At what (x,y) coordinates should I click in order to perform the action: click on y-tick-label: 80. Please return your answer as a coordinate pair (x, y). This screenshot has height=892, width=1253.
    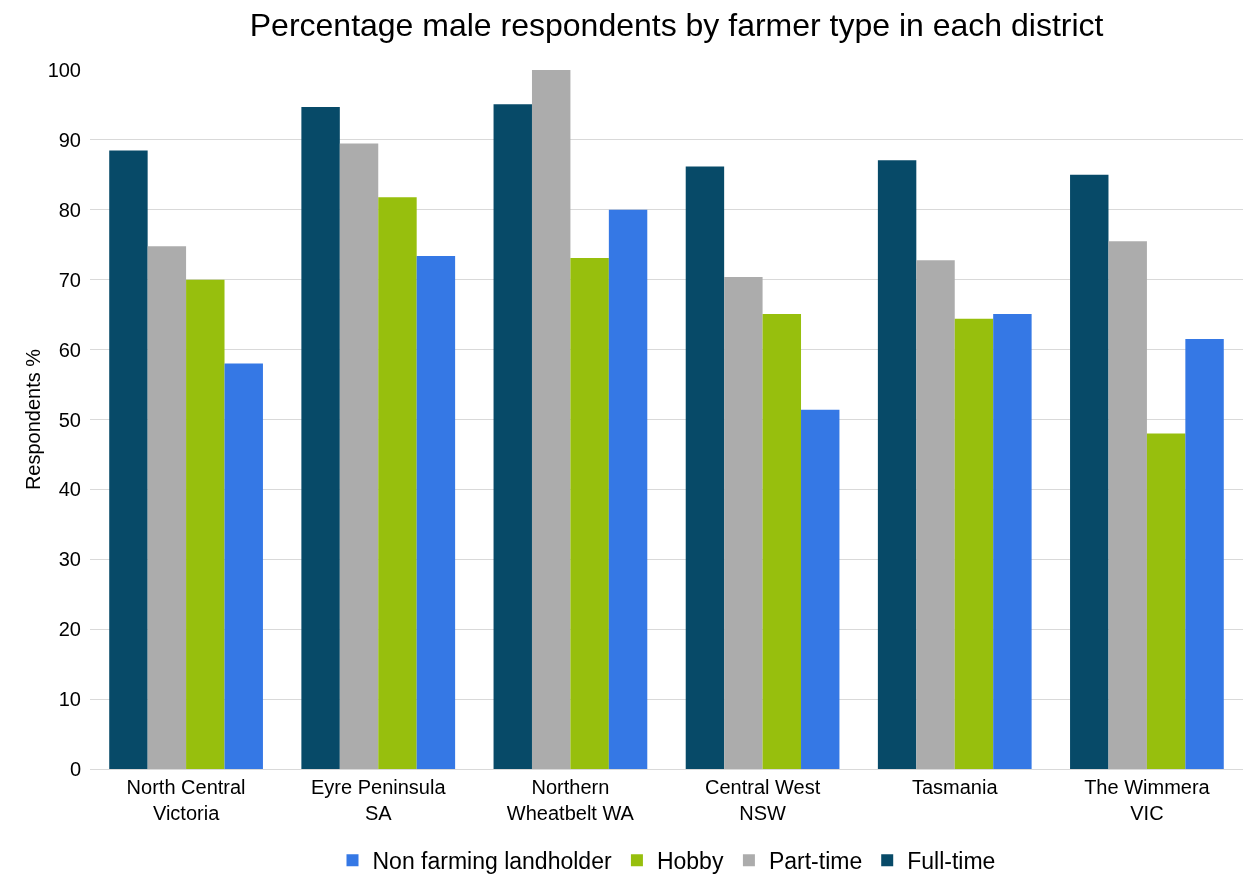
    Looking at the image, I should click on (69, 209).